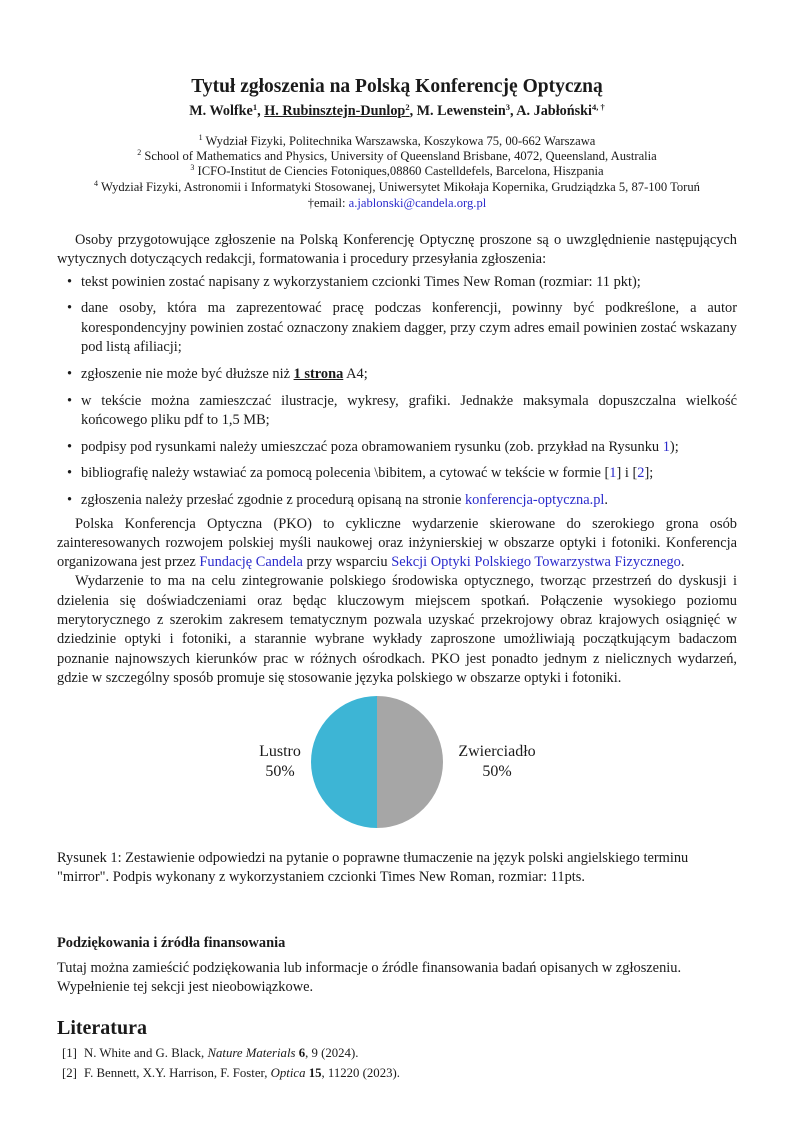 This screenshot has width=794, height=1123. Describe the element at coordinates (410, 762) in the screenshot. I see `pie-slice-zwierciadlo` at that location.